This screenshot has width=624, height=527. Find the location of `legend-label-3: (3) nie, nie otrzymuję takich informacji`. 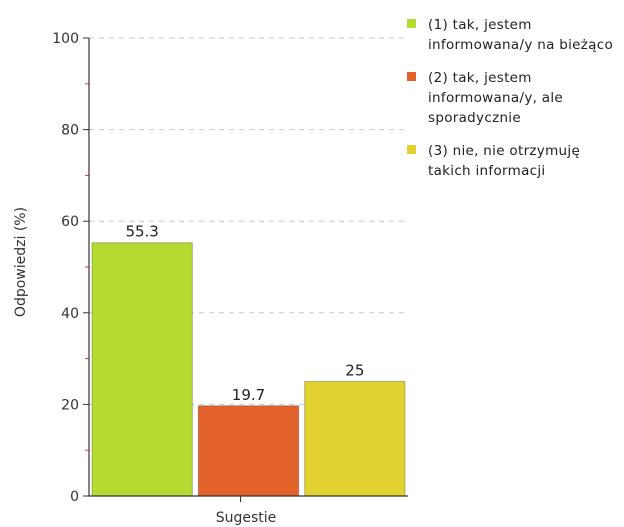

legend-label-3: (3) nie, nie otrzymuję takich informacji is located at coordinates (504, 161).